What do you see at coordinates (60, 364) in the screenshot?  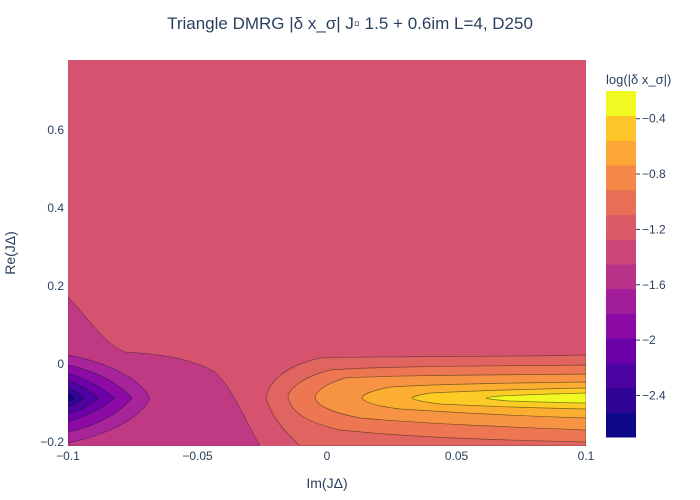 I see `y-tick-label: 0` at bounding box center [60, 364].